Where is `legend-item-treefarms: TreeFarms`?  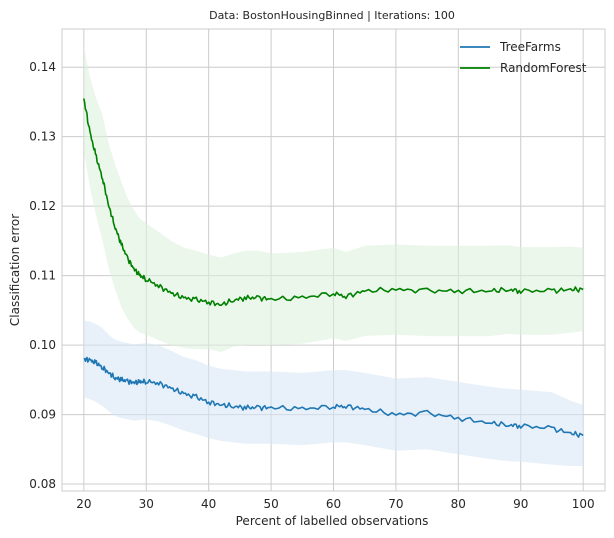 legend-item-treefarms: TreeFarms is located at coordinates (510, 47).